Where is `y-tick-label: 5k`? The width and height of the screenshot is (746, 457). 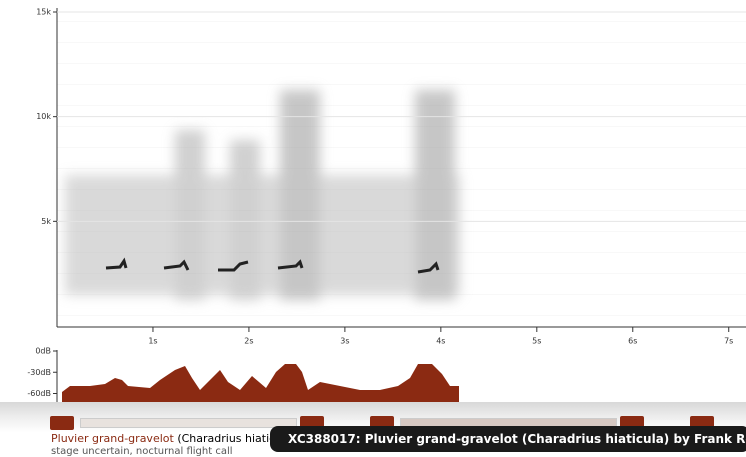 y-tick-label: 5k is located at coordinates (46, 221).